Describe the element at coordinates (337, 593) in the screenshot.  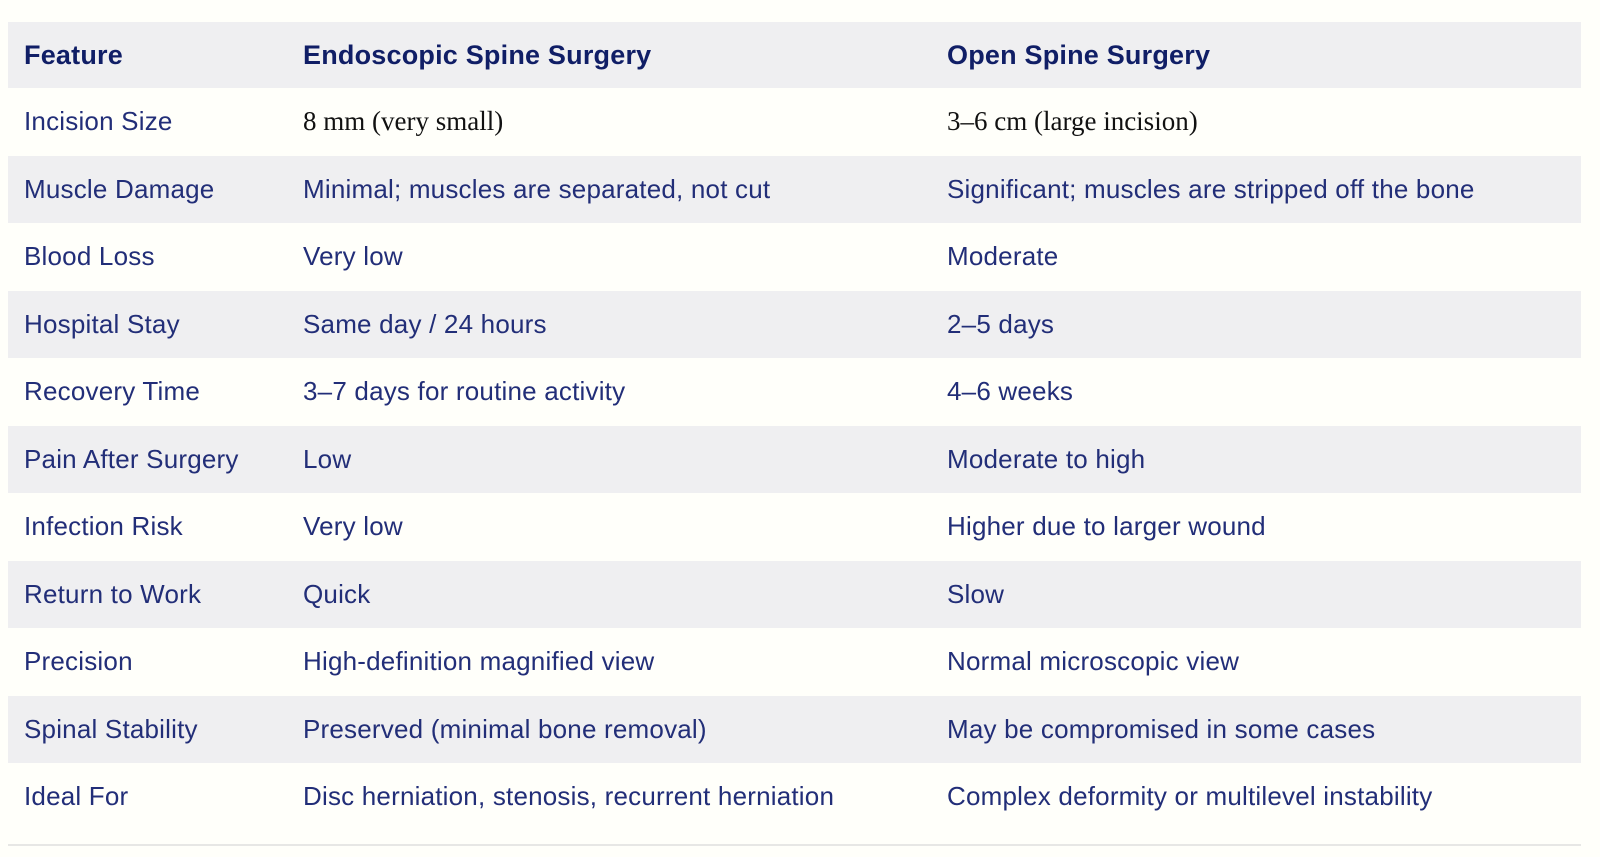
I see `endoscopic-cell: Quick` at that location.